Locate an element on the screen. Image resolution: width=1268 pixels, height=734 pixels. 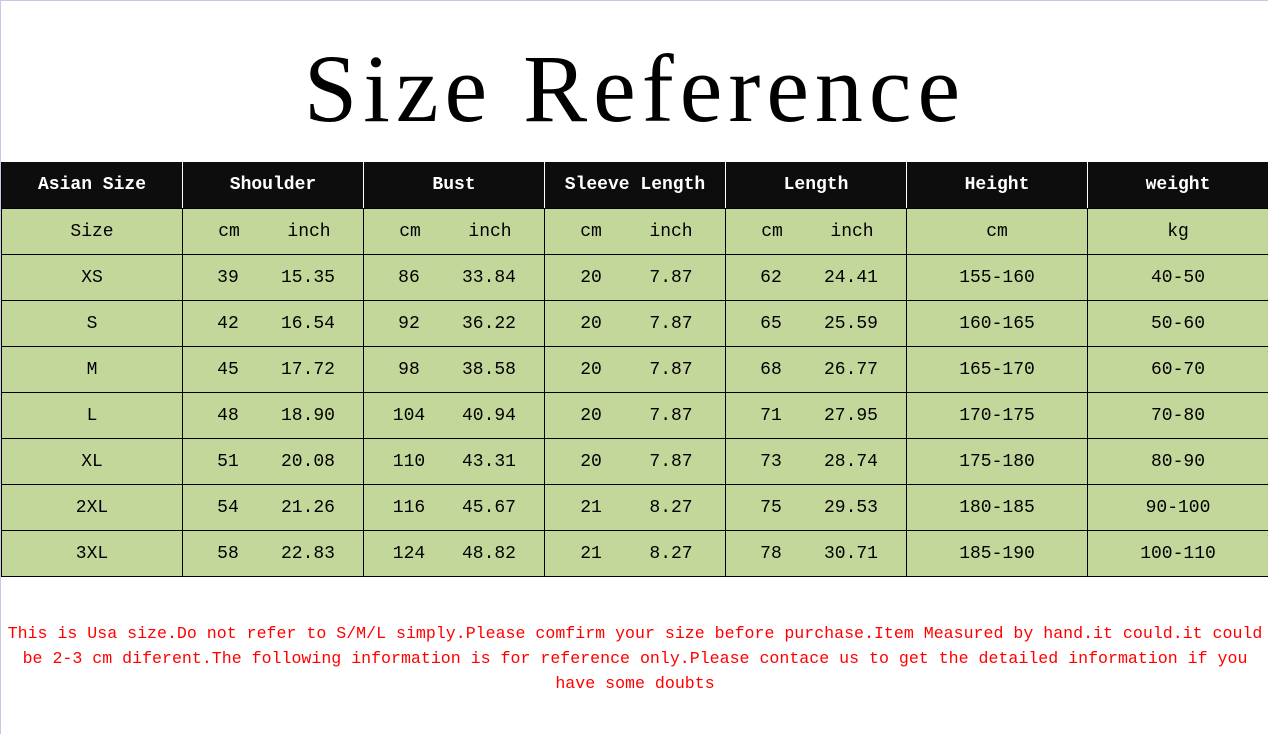
header-sleeve-length: Sleeve Length is located at coordinates (635, 185).